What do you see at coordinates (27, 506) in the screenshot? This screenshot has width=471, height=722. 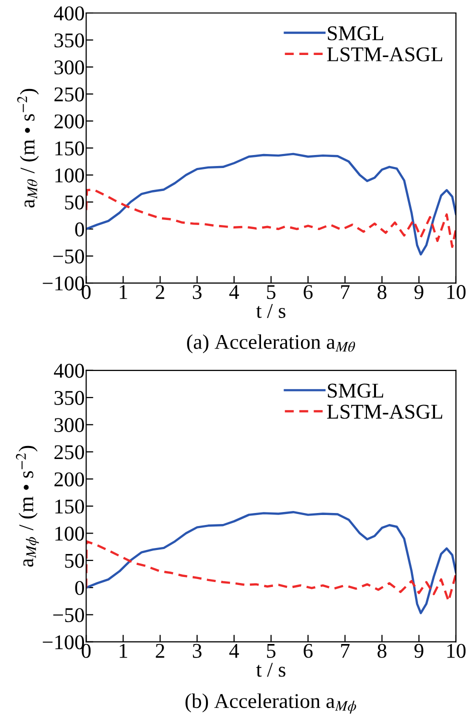 I see `y-axis-title: a$_{Mϕ}$ / (m • s$^{−2}$)` at bounding box center [27, 506].